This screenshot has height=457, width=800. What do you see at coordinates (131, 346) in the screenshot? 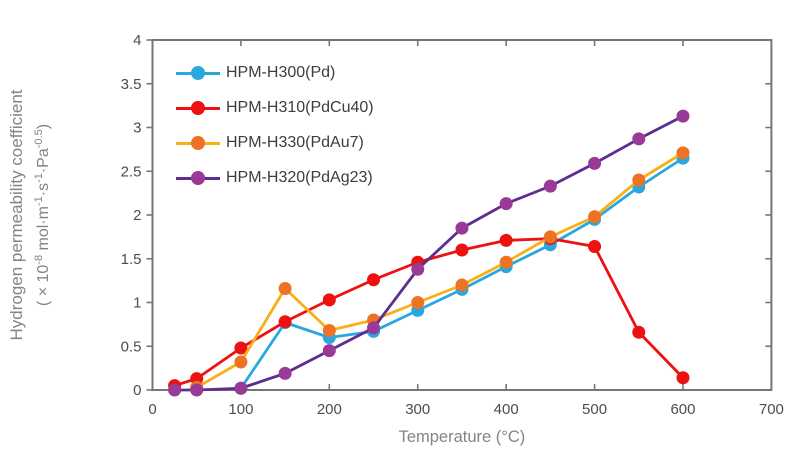
I see `y-tick-label: 0.5` at bounding box center [131, 346].